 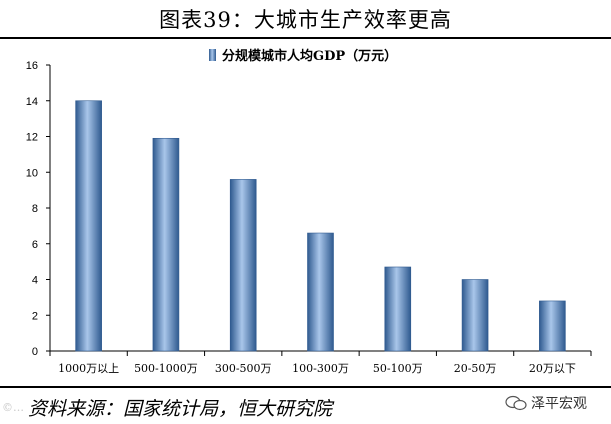 I want to click on y-tick-label: 4, so click(x=35, y=281).